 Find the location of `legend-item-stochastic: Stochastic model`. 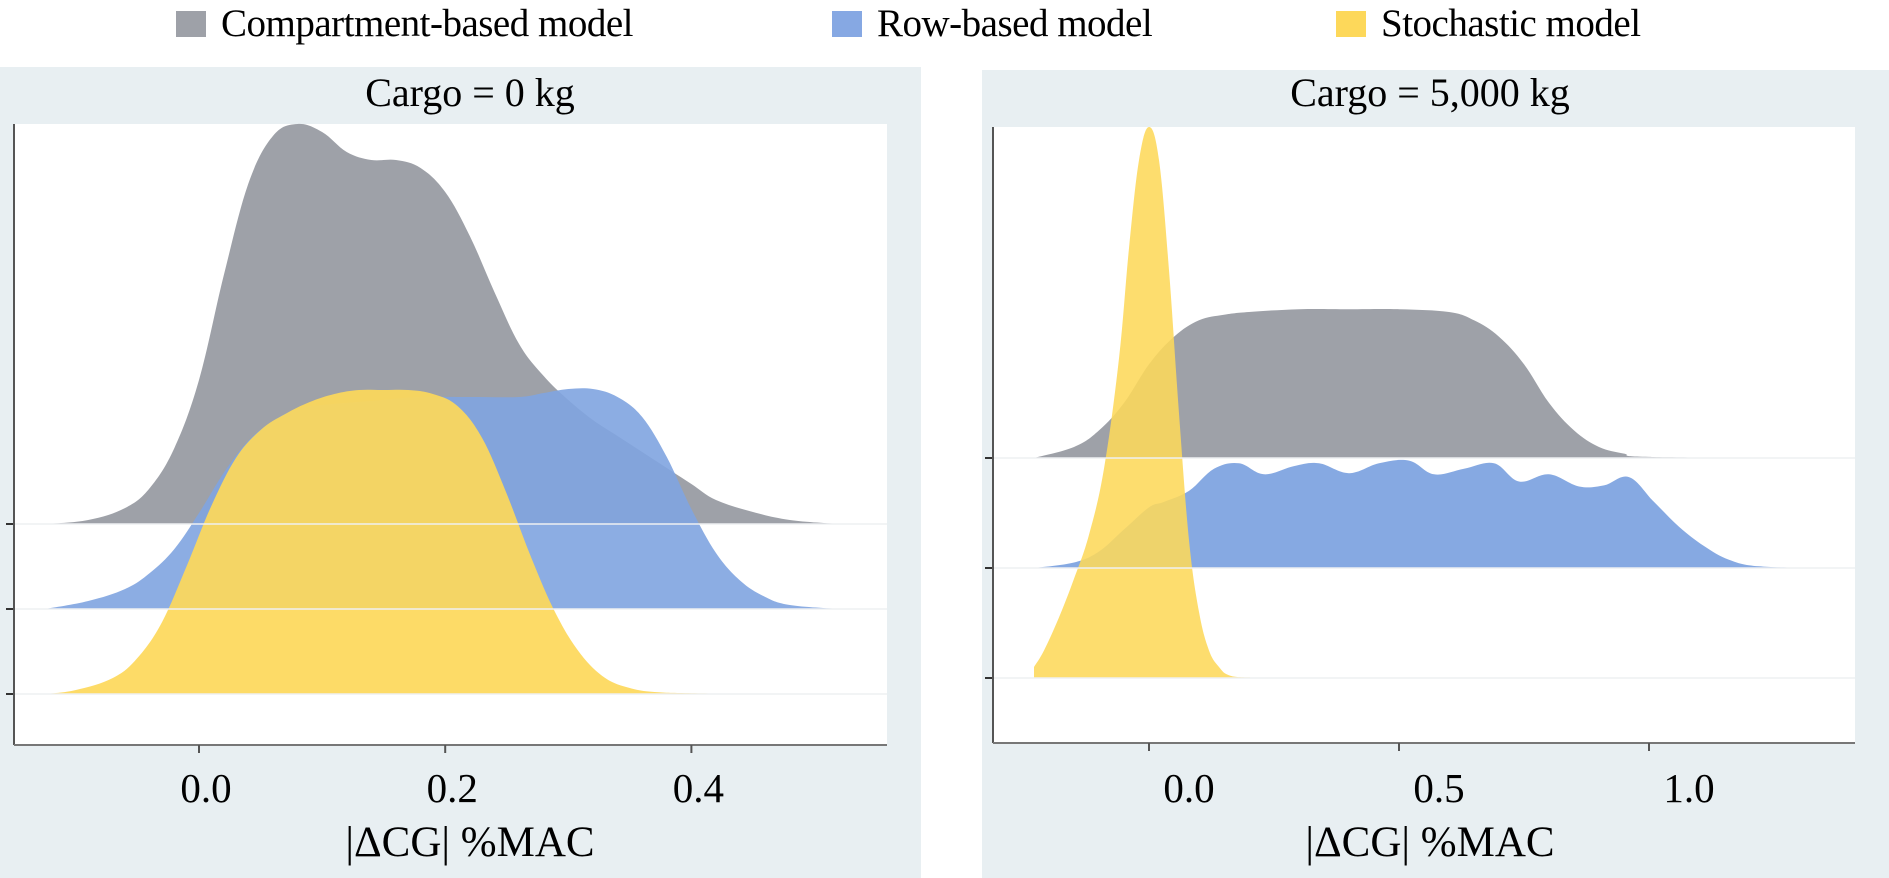

legend-item-stochastic: Stochastic model is located at coordinates (1488, 24).